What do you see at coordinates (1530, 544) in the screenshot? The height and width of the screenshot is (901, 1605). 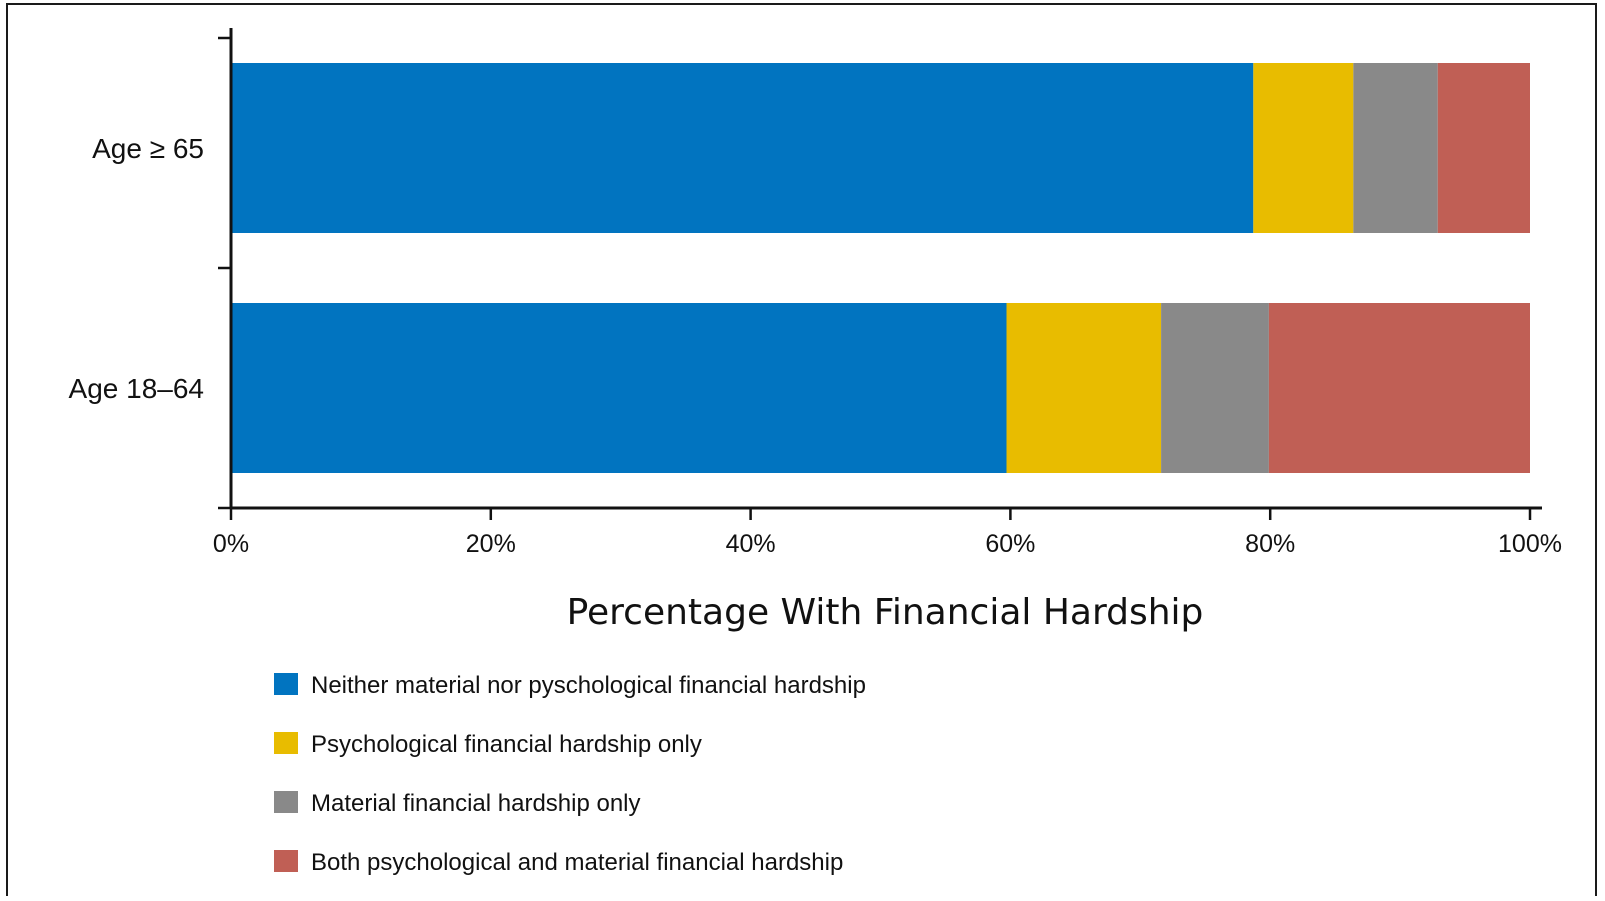 I see `x-tick-label-5: 100%` at bounding box center [1530, 544].